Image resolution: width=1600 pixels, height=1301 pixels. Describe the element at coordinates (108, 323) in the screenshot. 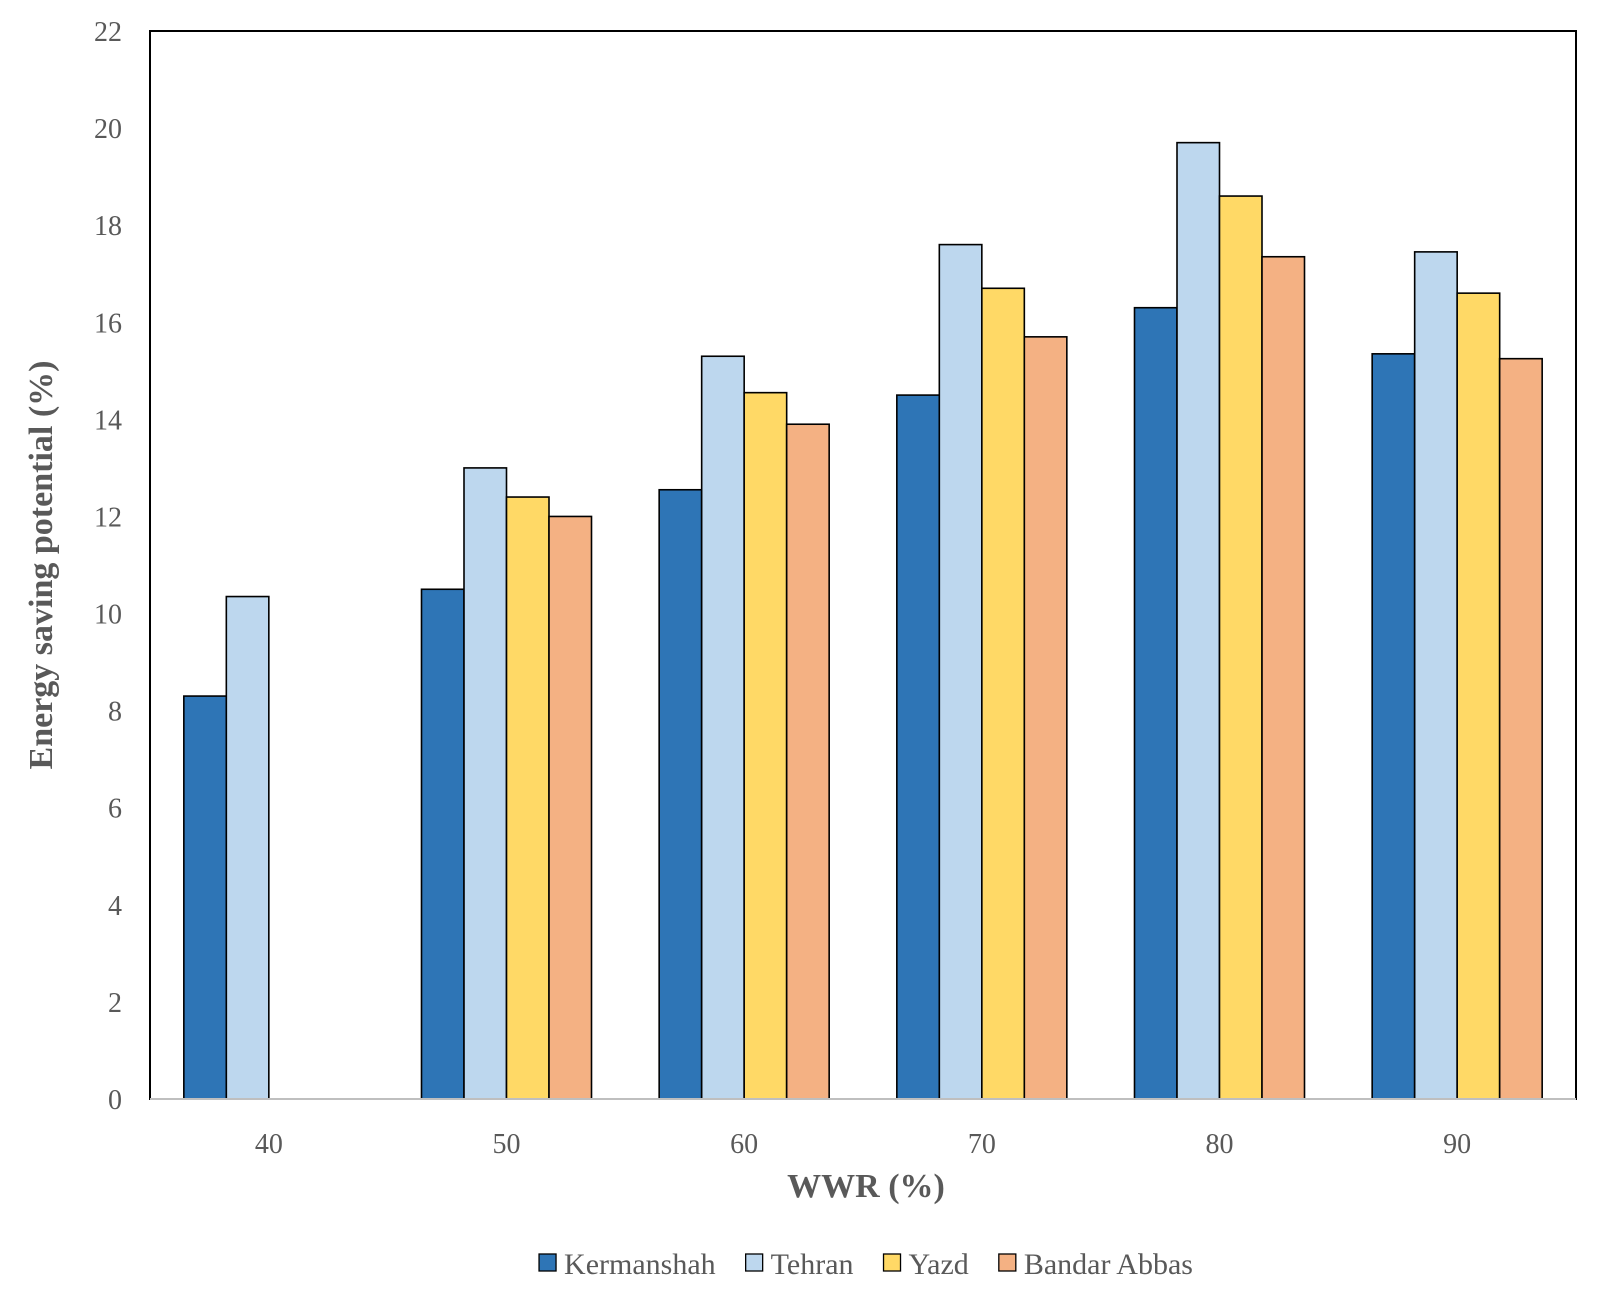

I see `y-tick-label: 16` at that location.